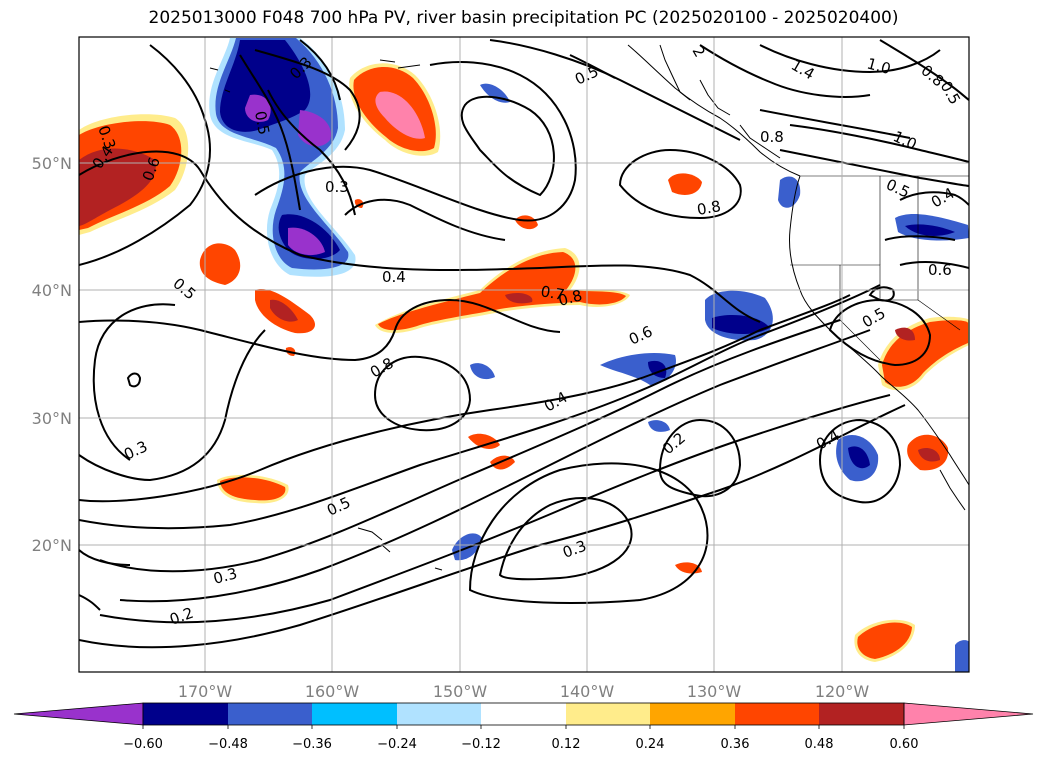 The height and width of the screenshot is (765, 1047). I want to click on contour-label: 0.4, so click(394, 277).